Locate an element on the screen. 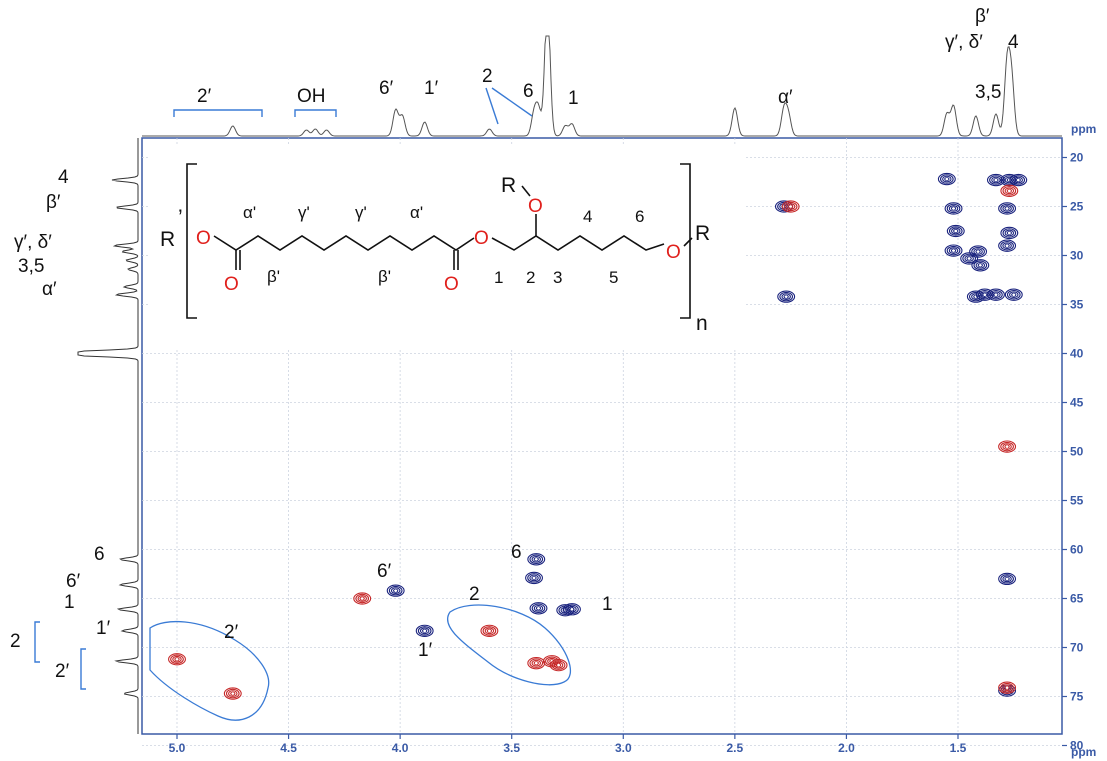  peak-label-6prime: 6′ is located at coordinates (384, 571).